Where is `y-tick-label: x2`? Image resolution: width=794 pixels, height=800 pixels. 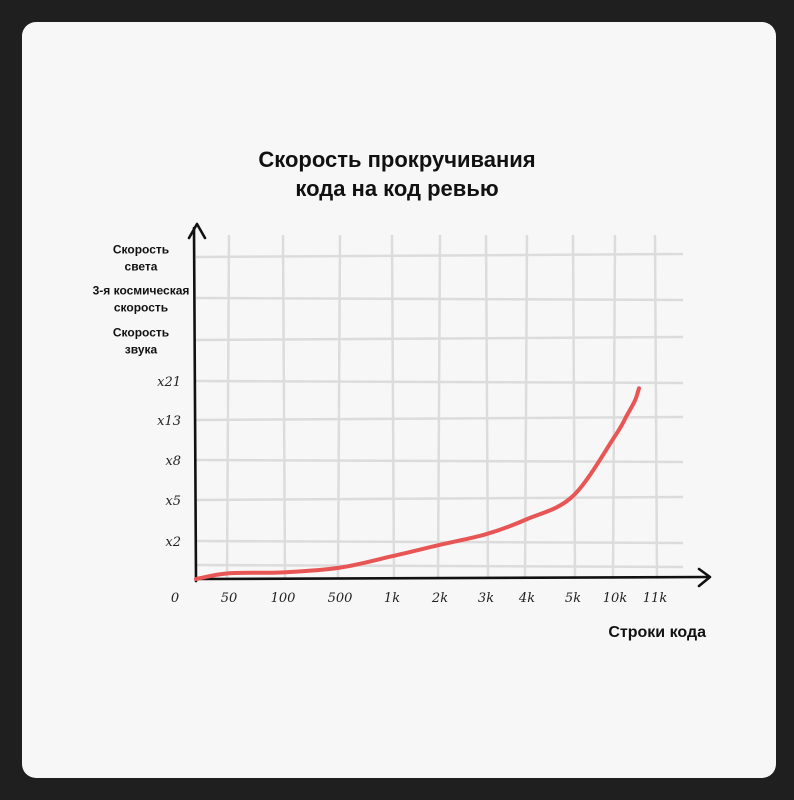 y-tick-label: x2 is located at coordinates (173, 542).